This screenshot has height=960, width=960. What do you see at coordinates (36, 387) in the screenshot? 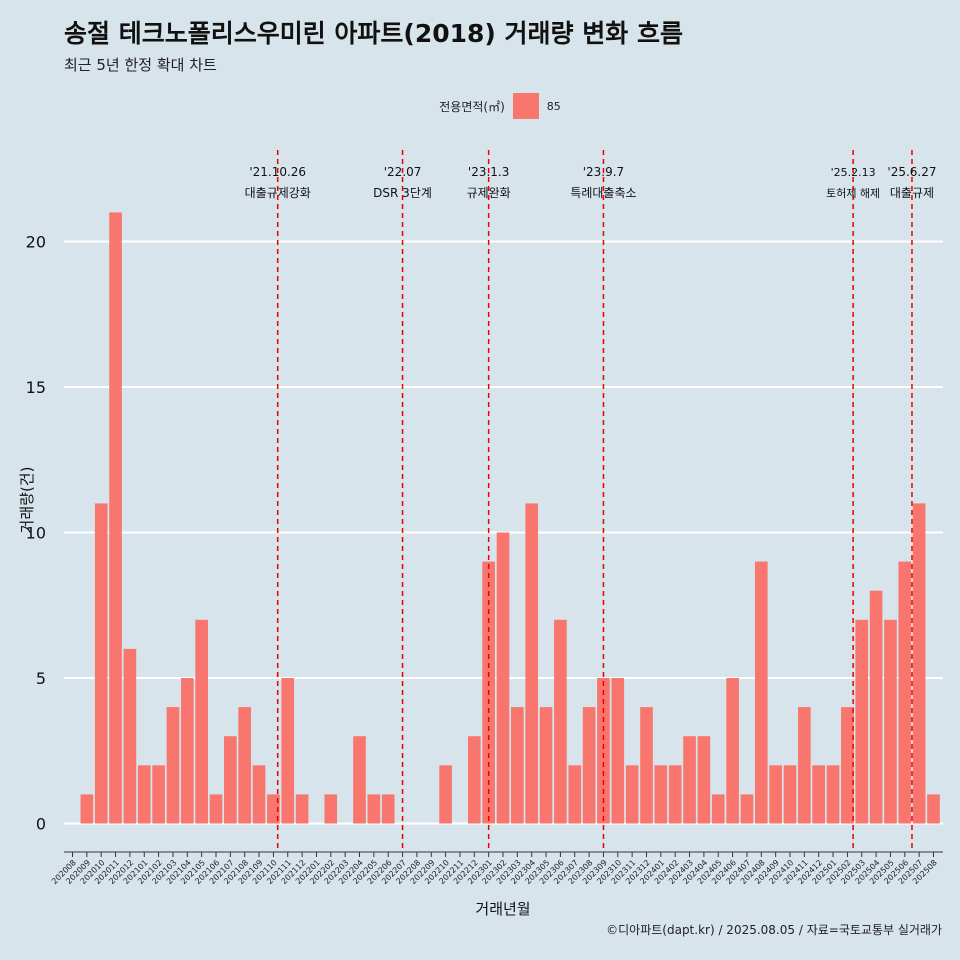
I see `y-tick-label: 15` at bounding box center [36, 387].